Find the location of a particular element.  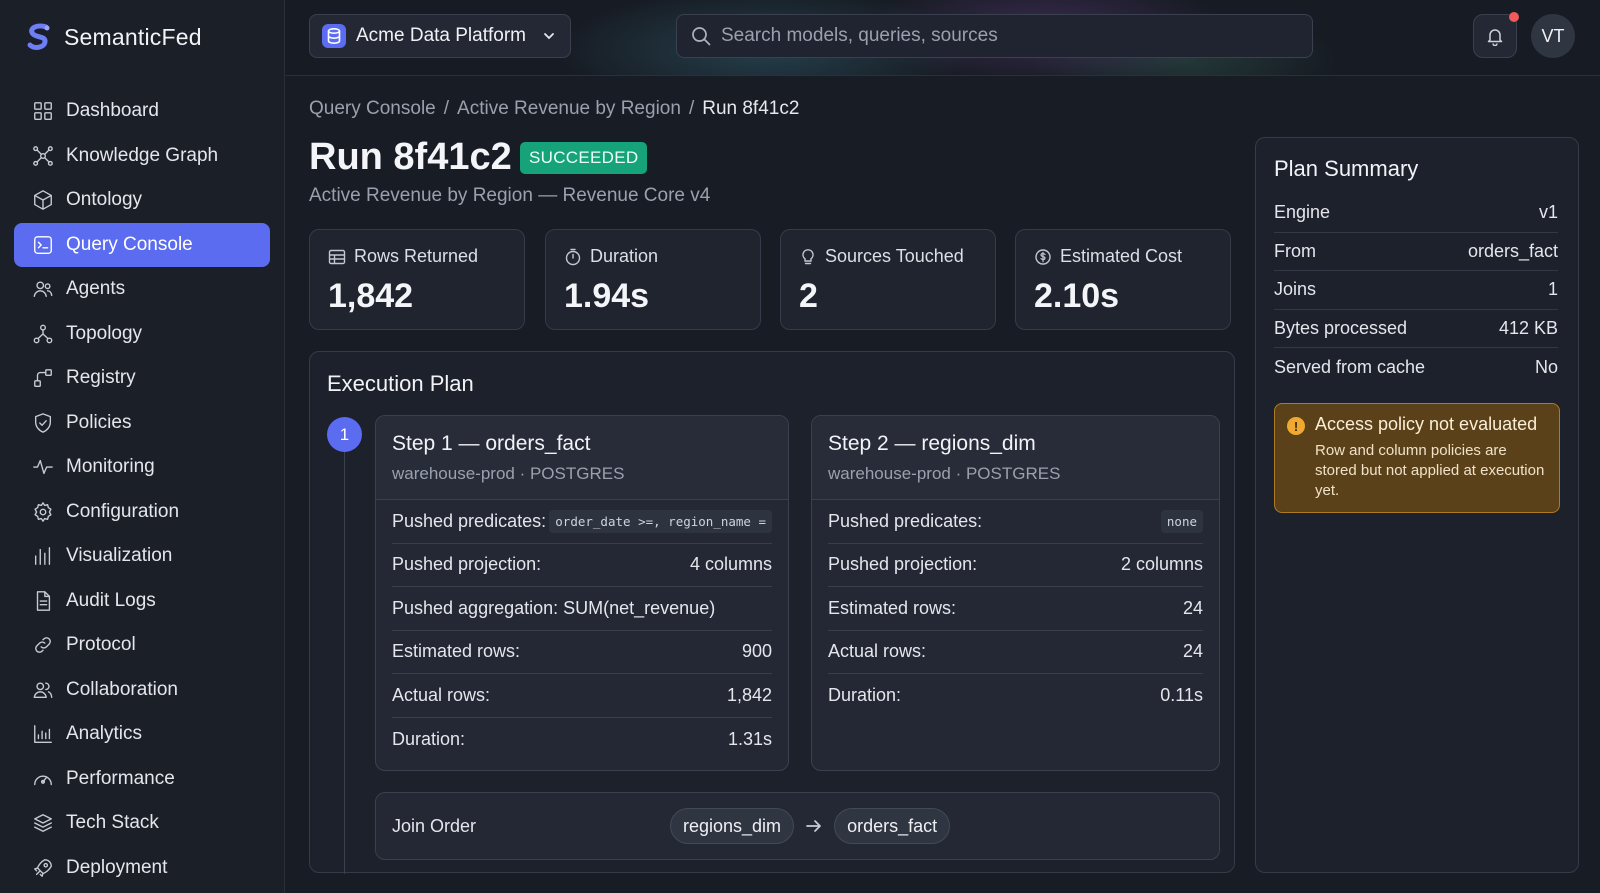

sidebar-item-label: Protocol is located at coordinates (101, 644).